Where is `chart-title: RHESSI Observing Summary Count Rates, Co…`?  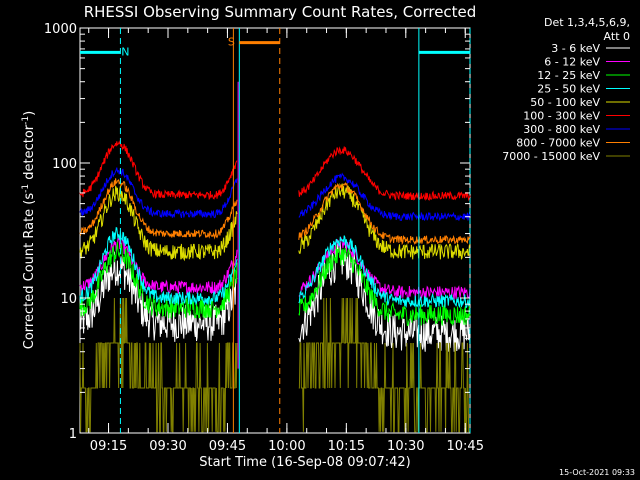
chart-title: RHESSI Observing Summary Count Rates, Co… is located at coordinates (280, 12).